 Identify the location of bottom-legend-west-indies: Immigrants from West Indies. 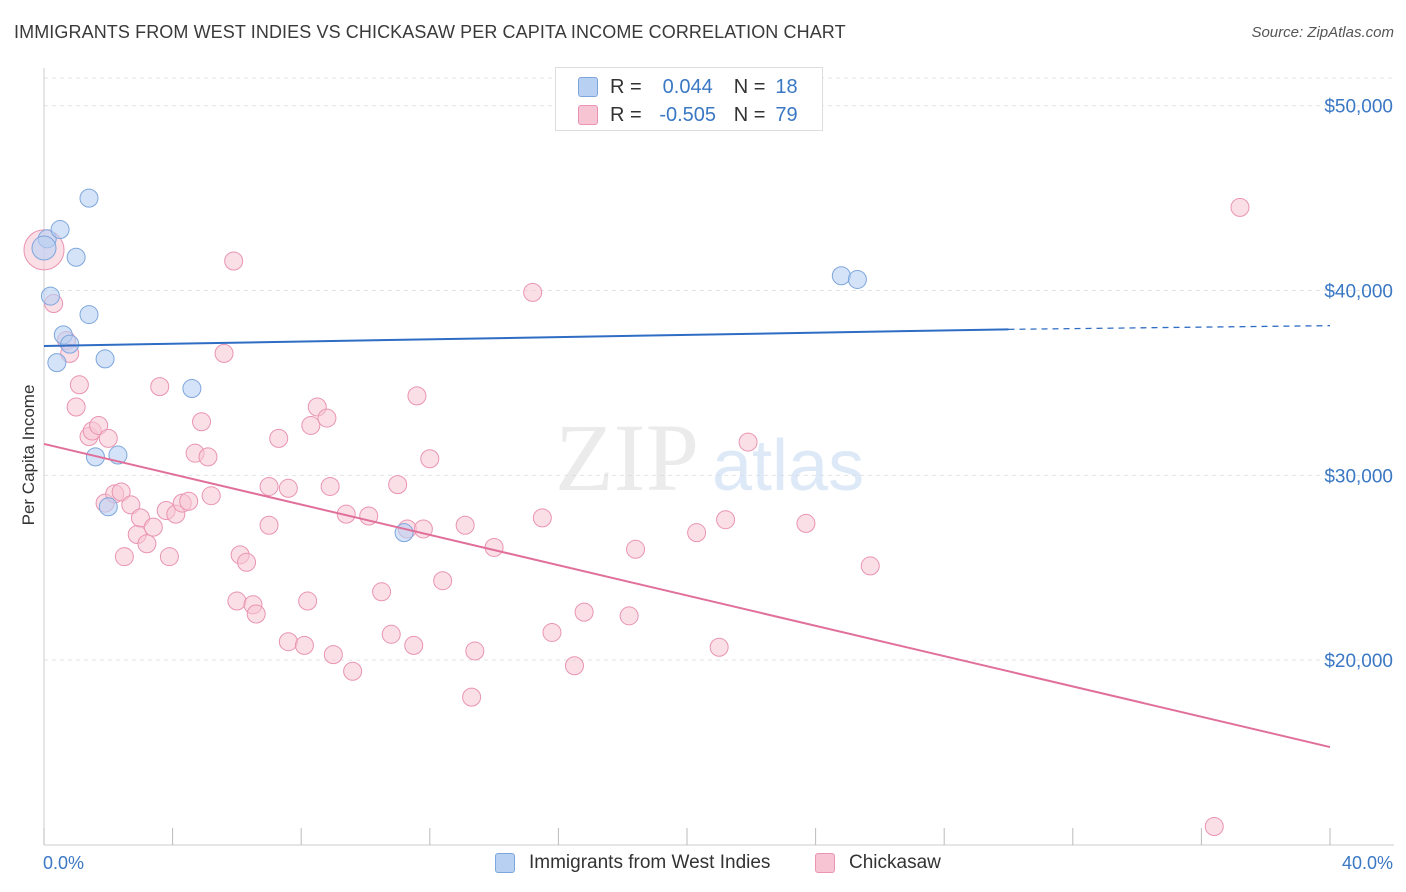
(632, 863).